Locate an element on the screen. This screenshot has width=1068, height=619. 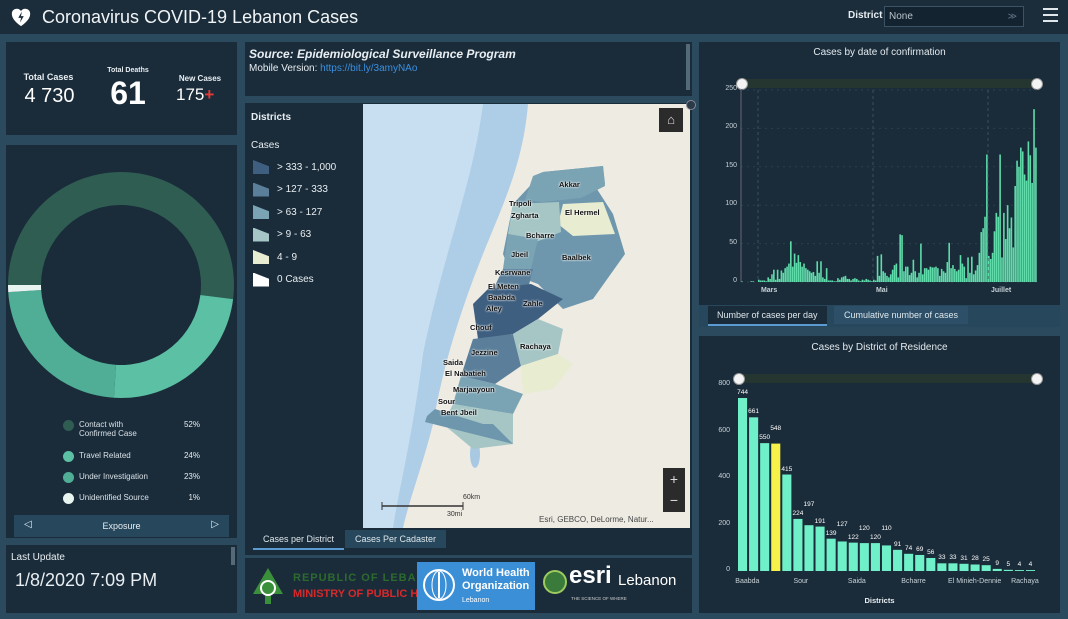
range-start-handle is located at coordinates (739, 379).